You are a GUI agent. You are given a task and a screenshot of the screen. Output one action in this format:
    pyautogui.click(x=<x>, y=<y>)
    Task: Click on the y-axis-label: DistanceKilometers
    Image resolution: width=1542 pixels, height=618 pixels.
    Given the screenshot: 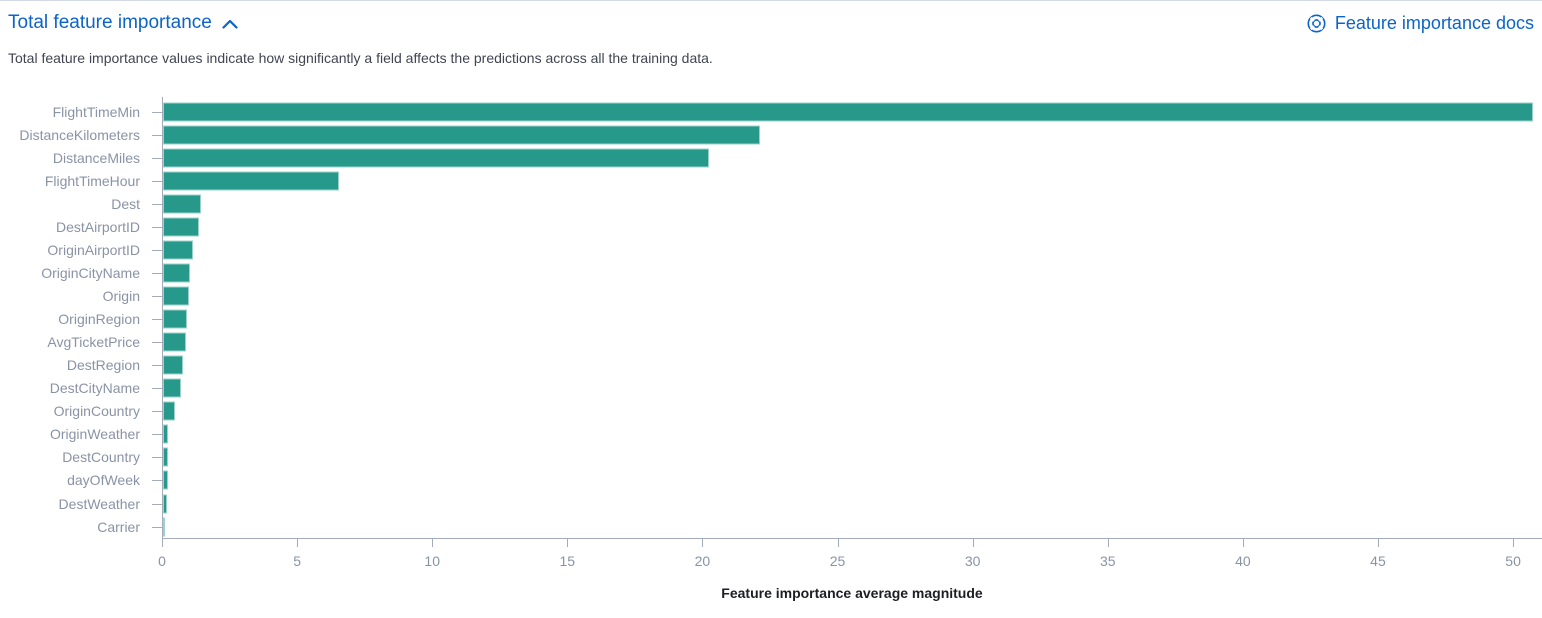 What is the action you would take?
    pyautogui.click(x=79, y=134)
    